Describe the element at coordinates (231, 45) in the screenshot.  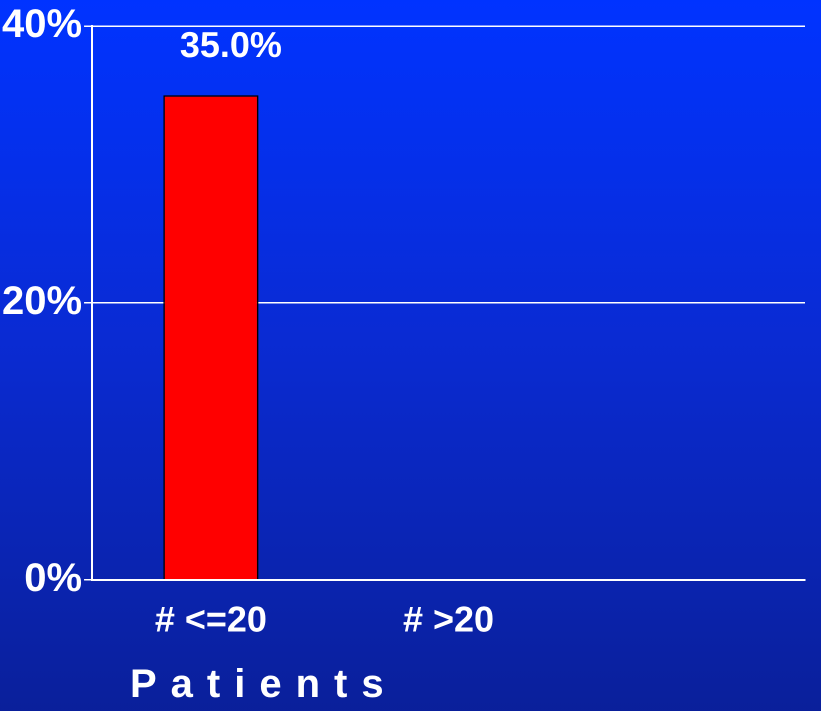
I see `data-label: 35.0%` at that location.